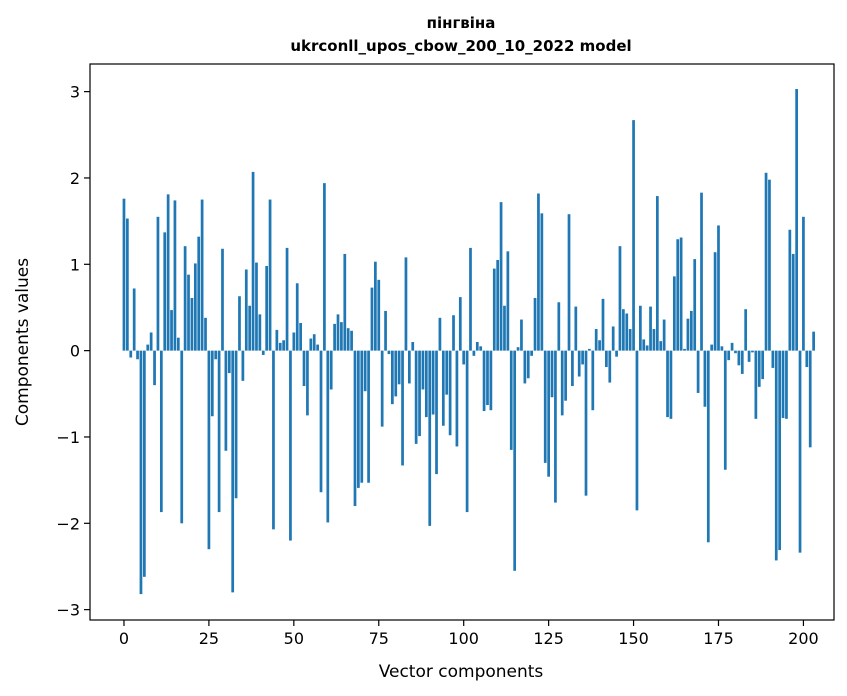 Image resolution: width=847 pixels, height=696 pixels. What do you see at coordinates (803, 638) in the screenshot?
I see `x-tick-label: 200` at bounding box center [803, 638].